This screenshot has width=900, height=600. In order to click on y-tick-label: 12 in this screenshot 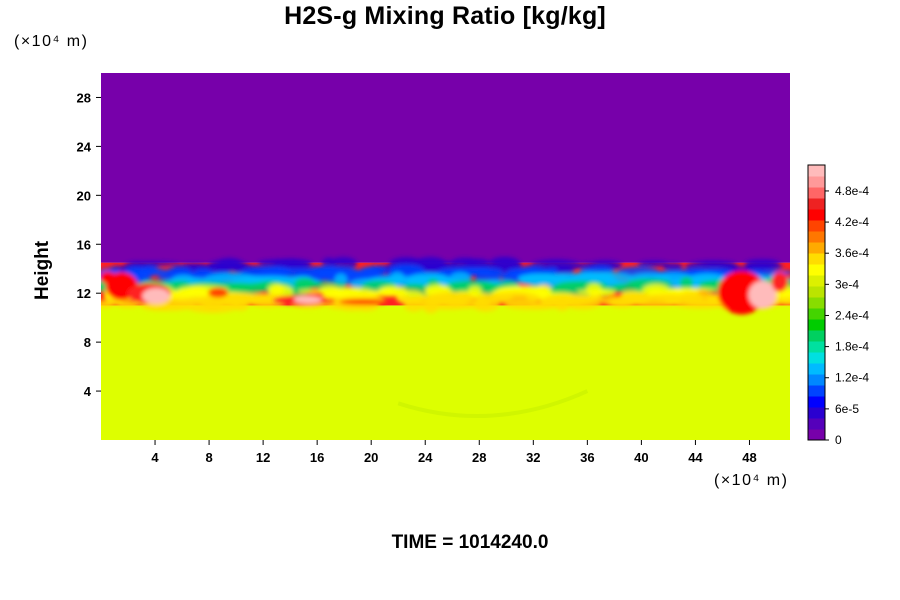, I will do `click(84, 293)`.